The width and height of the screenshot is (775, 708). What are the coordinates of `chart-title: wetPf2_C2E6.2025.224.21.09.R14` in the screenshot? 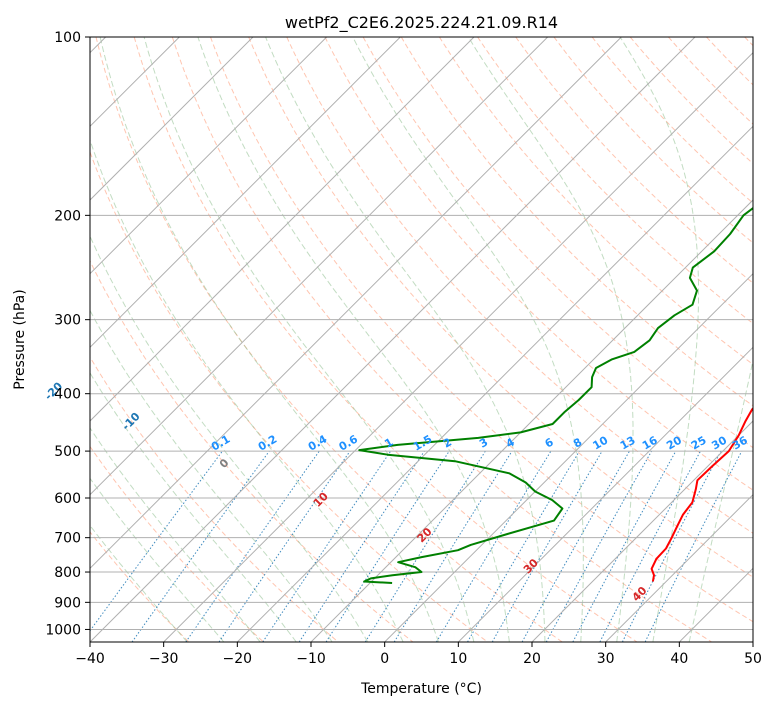 It's located at (421, 23).